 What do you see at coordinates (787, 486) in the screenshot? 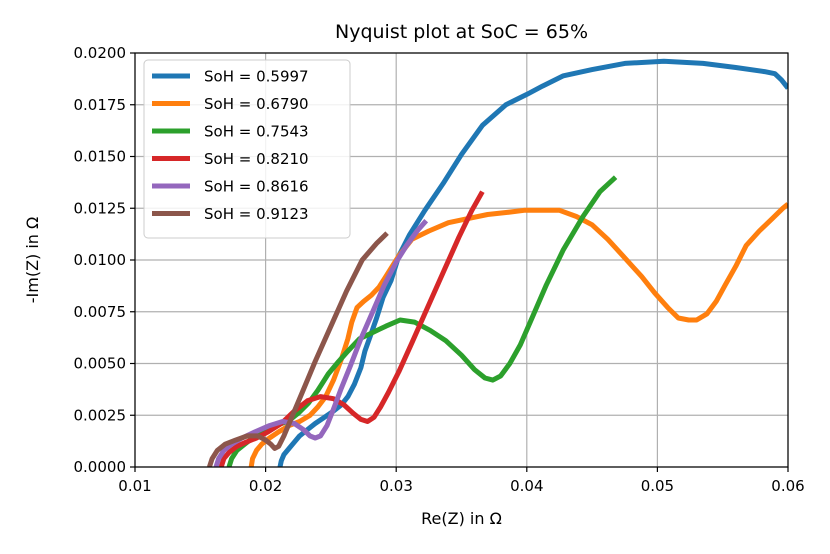
I see `x-tick-label: 0.06` at bounding box center [787, 486].